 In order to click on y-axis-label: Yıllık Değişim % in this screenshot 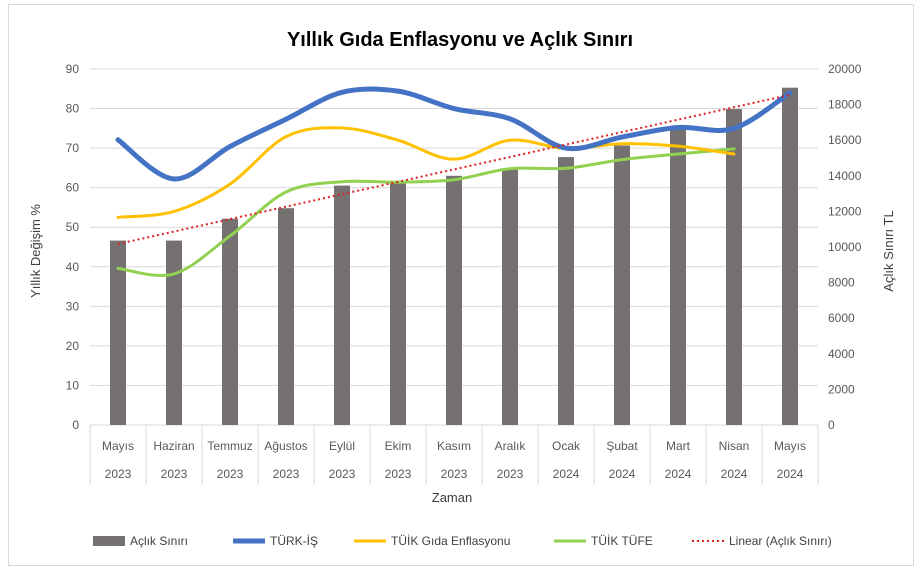, I will do `click(35, 251)`.